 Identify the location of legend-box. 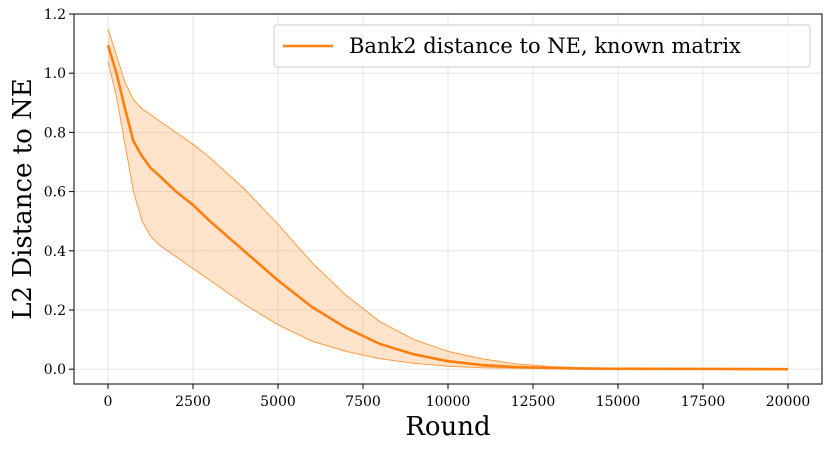
(542, 46).